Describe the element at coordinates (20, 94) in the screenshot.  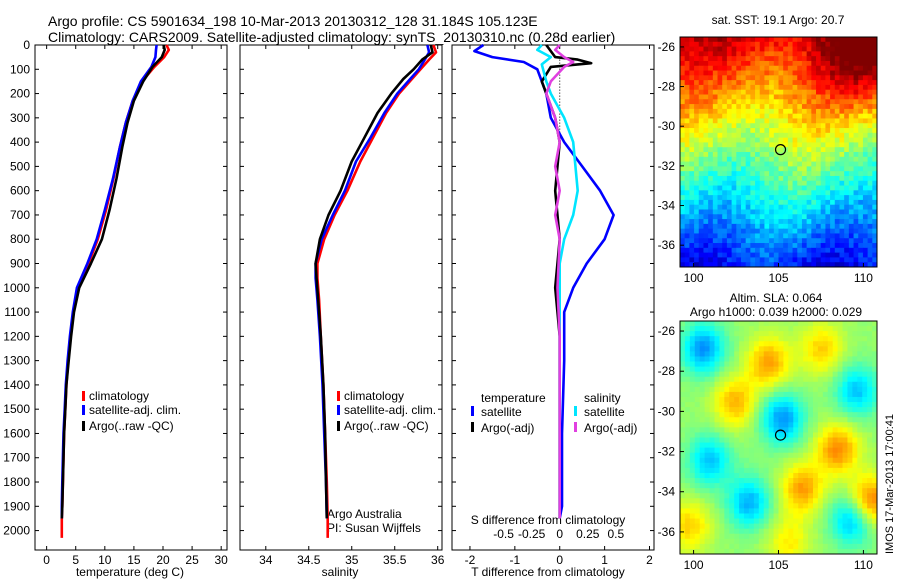
I see `y-tick-label: 200` at that location.